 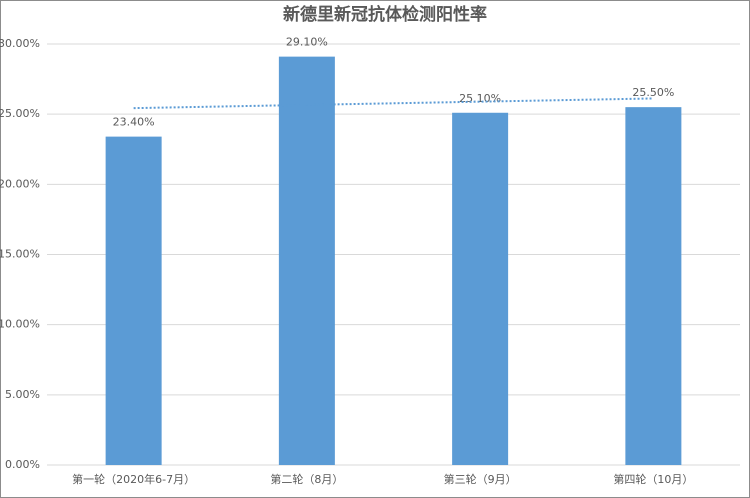 What do you see at coordinates (20, 324) in the screenshot?
I see `y-tick-label: 10.00%` at bounding box center [20, 324].